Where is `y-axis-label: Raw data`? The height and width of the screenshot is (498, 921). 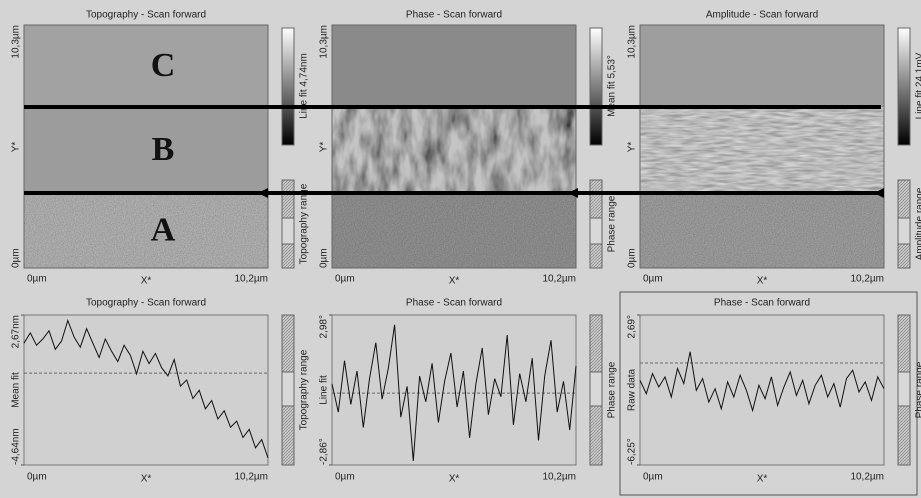 y-axis-label: Raw data is located at coordinates (632, 389).